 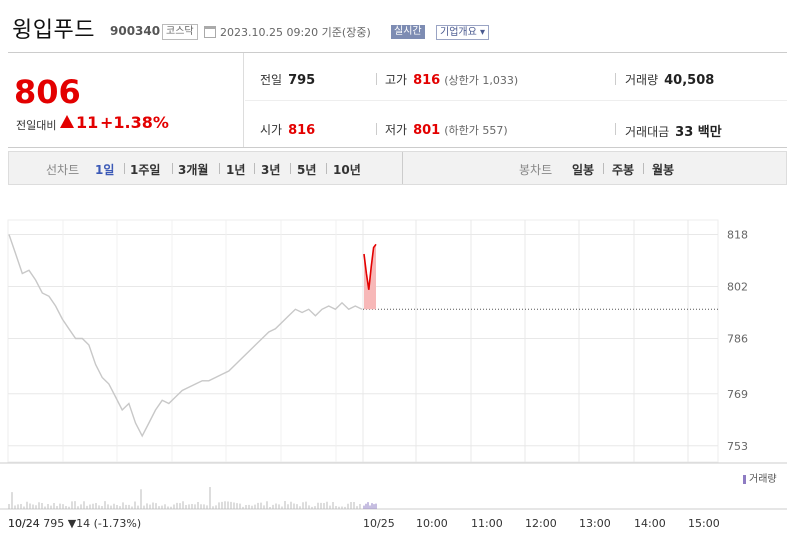 I want to click on low-label: 저가, so click(x=396, y=130).